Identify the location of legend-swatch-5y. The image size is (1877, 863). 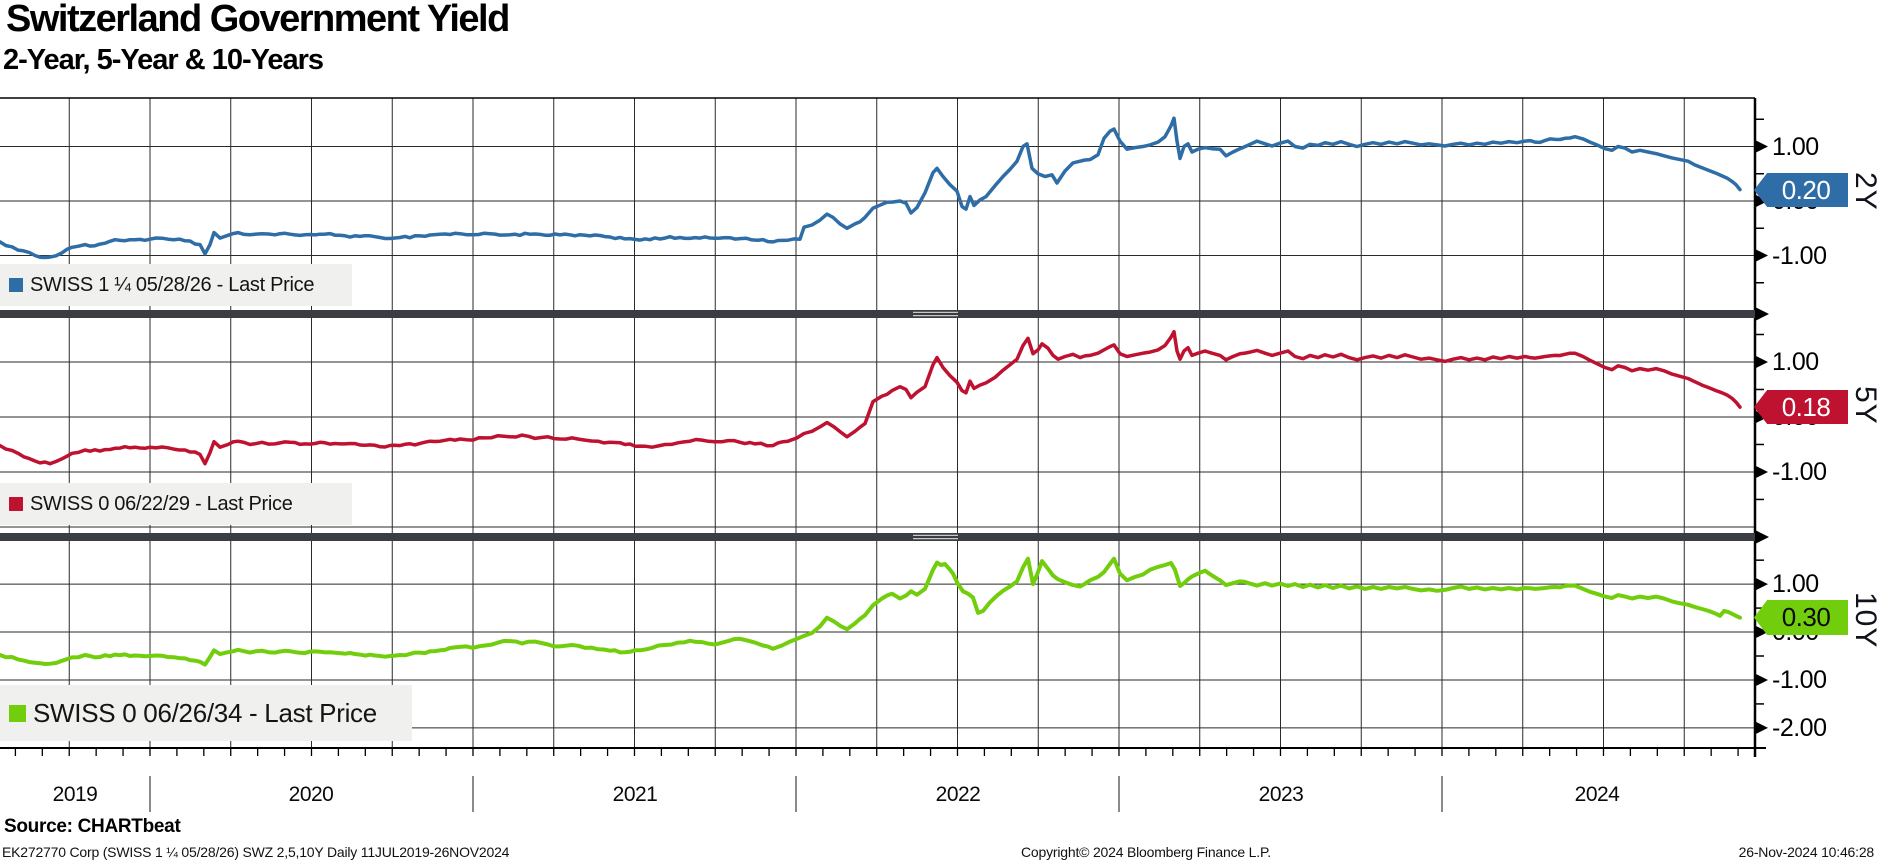
(16, 504).